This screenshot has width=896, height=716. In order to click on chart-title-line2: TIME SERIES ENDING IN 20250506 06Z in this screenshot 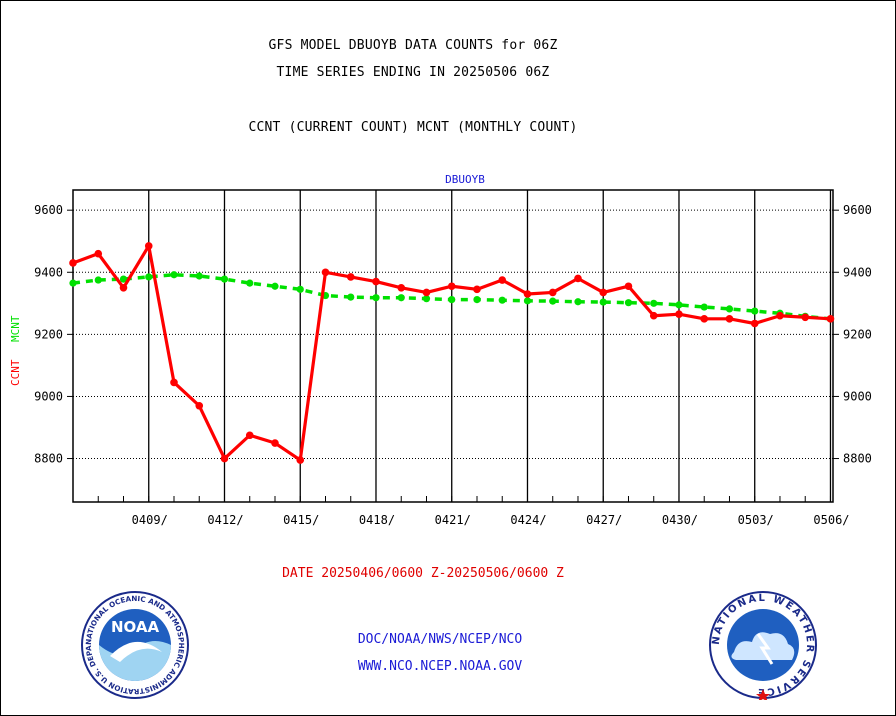, I will do `click(413, 72)`.